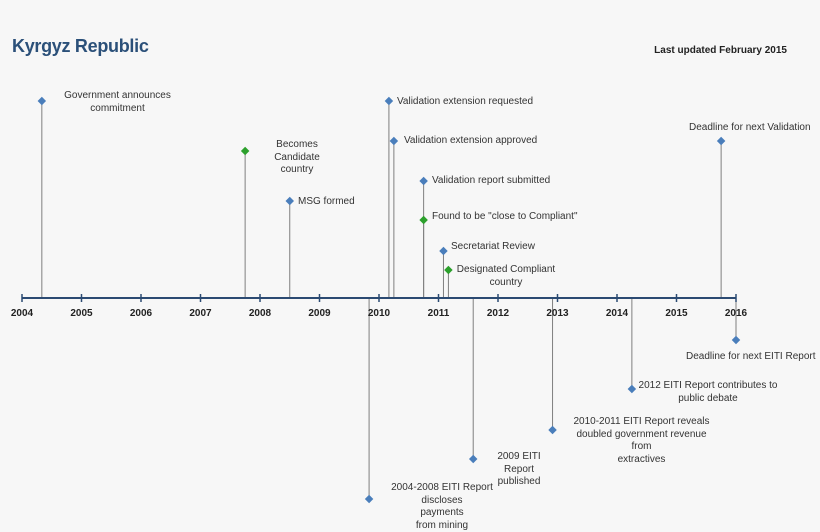 The image size is (820, 532). Describe the element at coordinates (117, 102) in the screenshot. I see `event-label: Government announces commitment` at that location.